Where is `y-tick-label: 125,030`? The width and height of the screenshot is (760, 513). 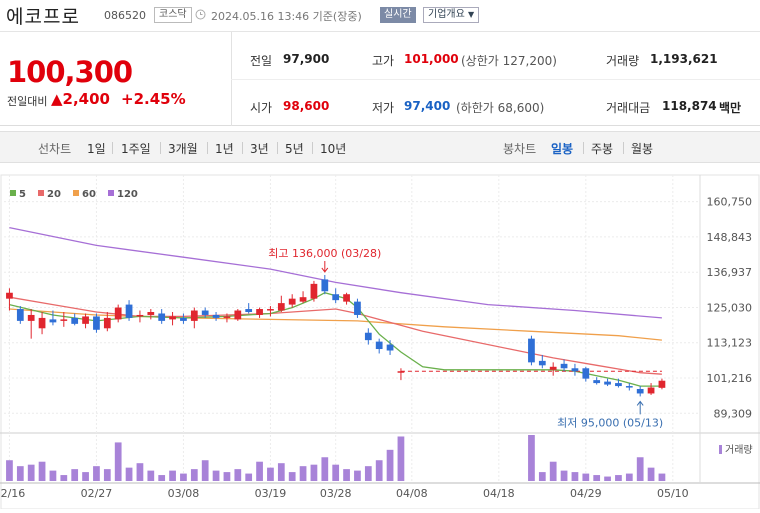 y-tick-label: 125,030 is located at coordinates (730, 307).